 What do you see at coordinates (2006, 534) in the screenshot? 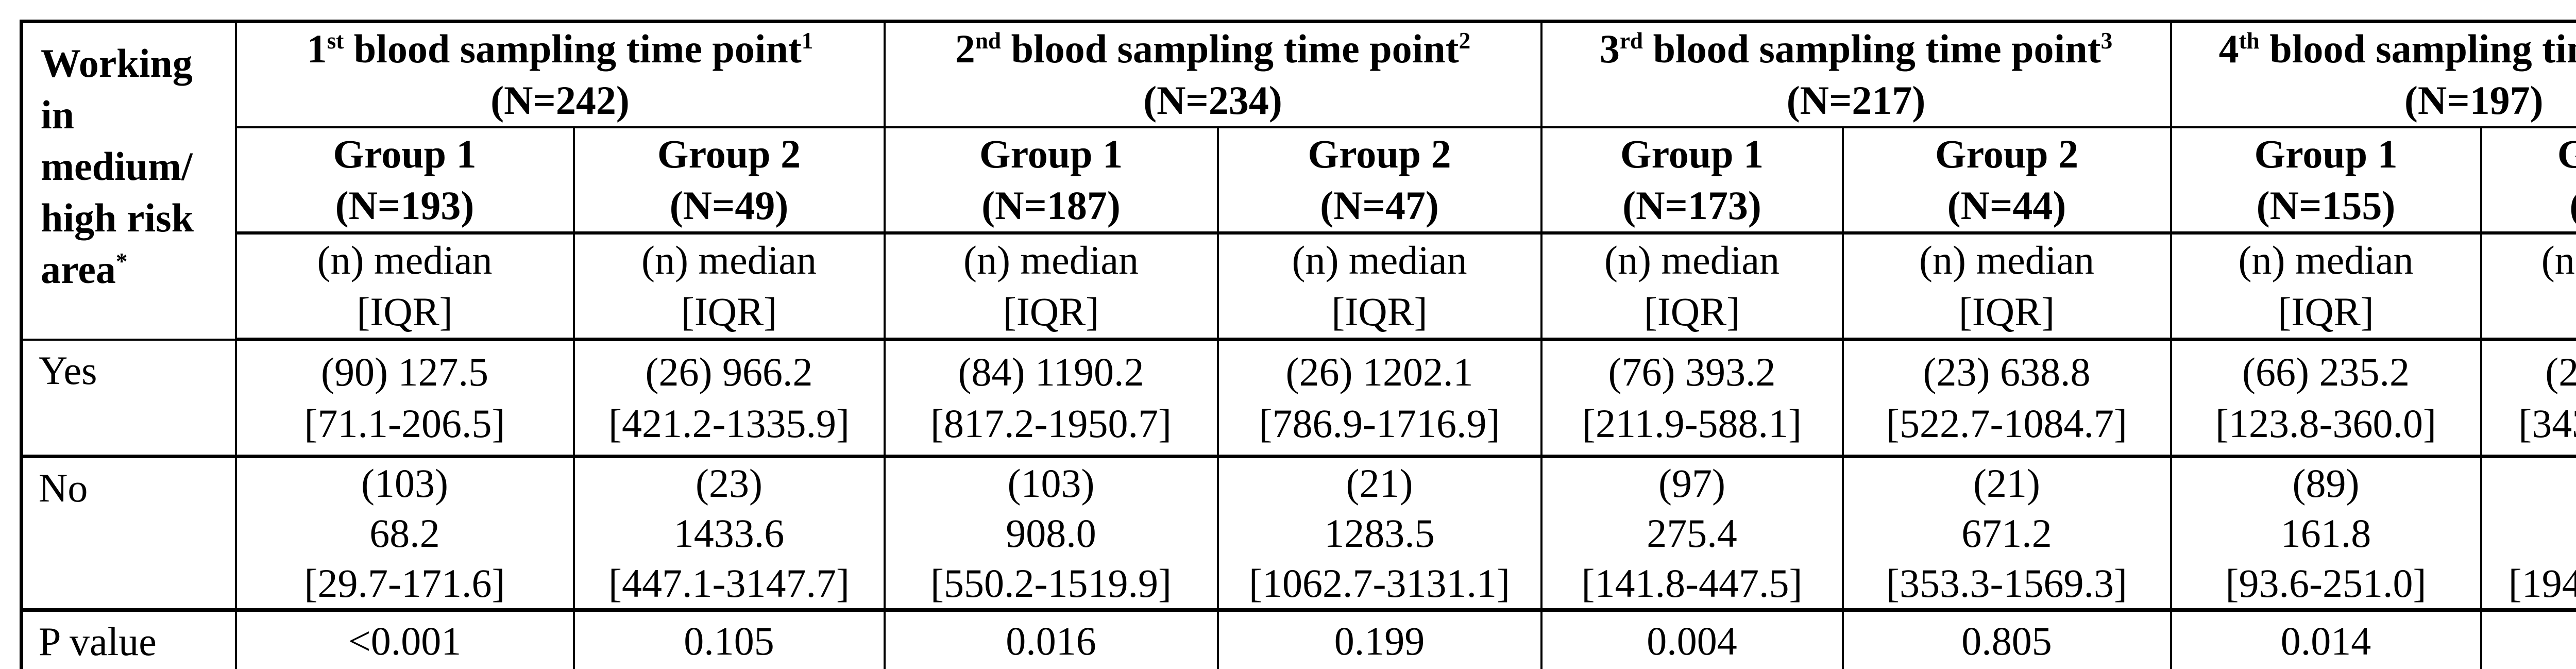
I see `cell-no-tp3-g2: (21) 671.2 [353.3-1569.3]` at bounding box center [2006, 534].